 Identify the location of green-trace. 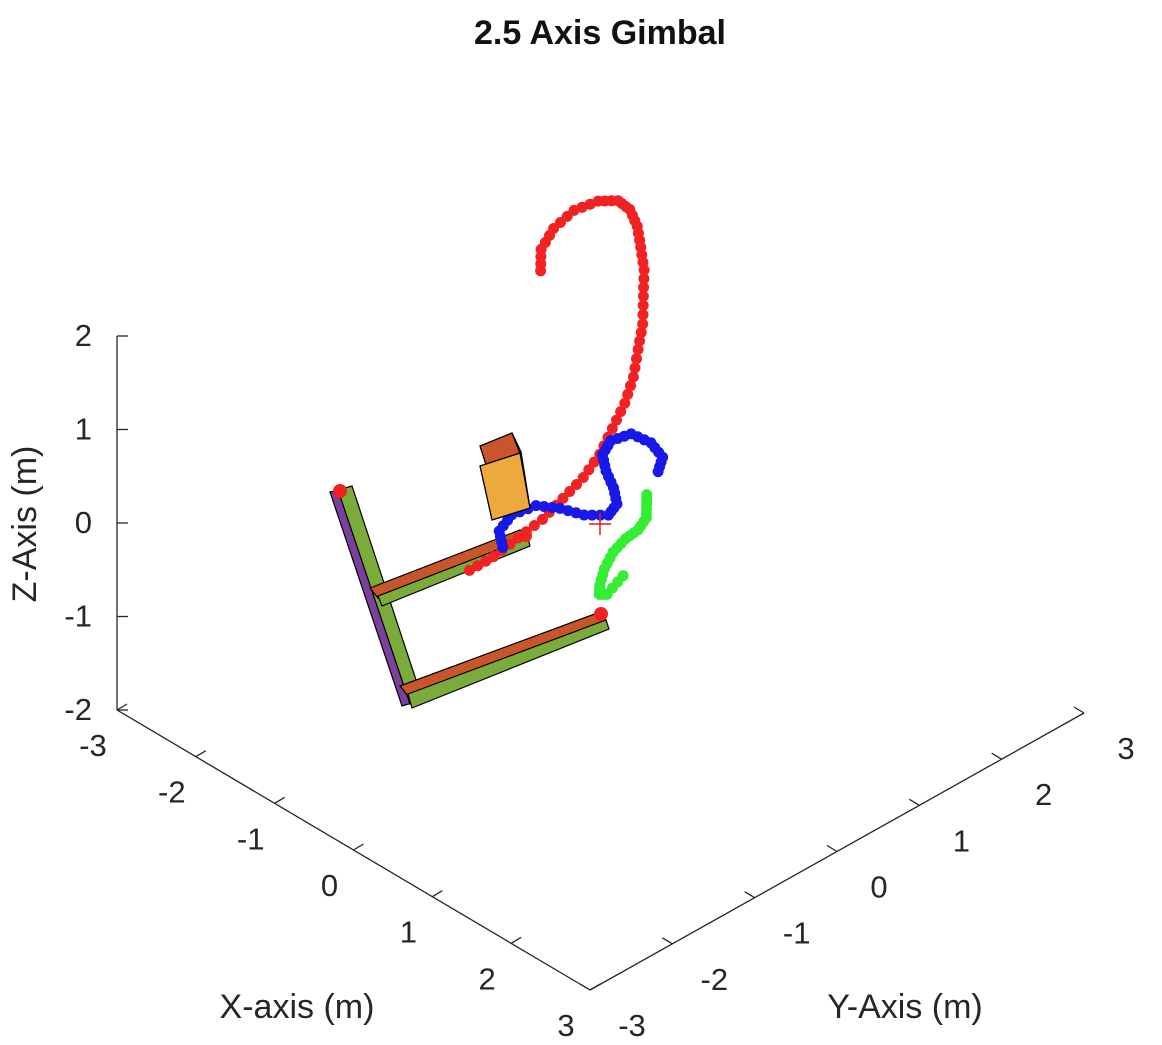
(623, 544).